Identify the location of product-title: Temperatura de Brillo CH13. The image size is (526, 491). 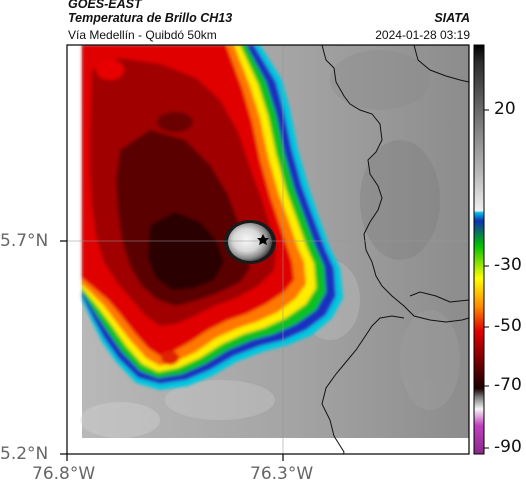
(150, 18).